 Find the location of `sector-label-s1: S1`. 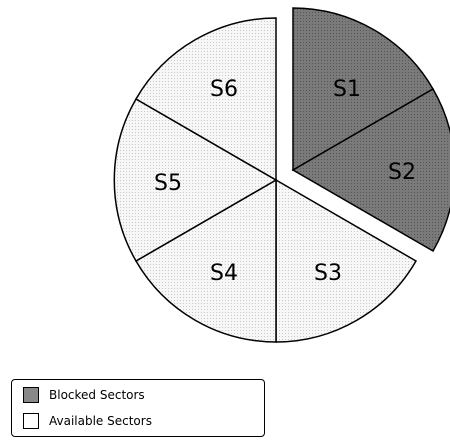

sector-label-s1: S1 is located at coordinates (347, 89).